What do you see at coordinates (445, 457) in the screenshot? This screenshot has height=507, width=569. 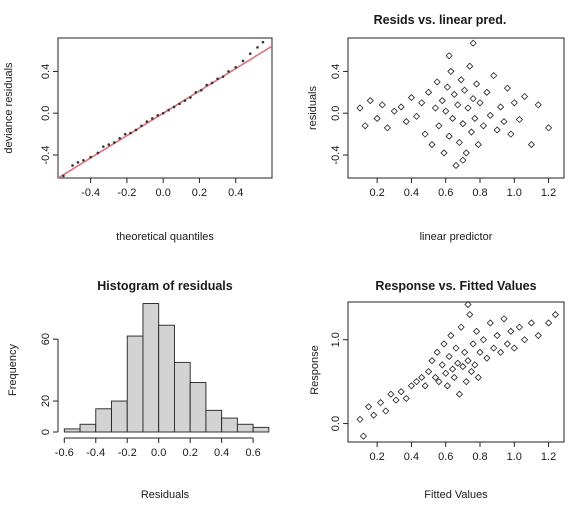 I see `response-vs-fitted-x-tick-label: 0.6` at bounding box center [445, 457].